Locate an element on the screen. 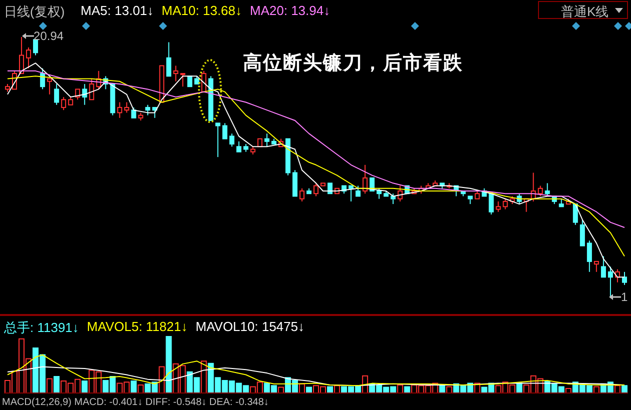 The height and width of the screenshot is (410, 631). candlestick is located at coordinates (175, 73).